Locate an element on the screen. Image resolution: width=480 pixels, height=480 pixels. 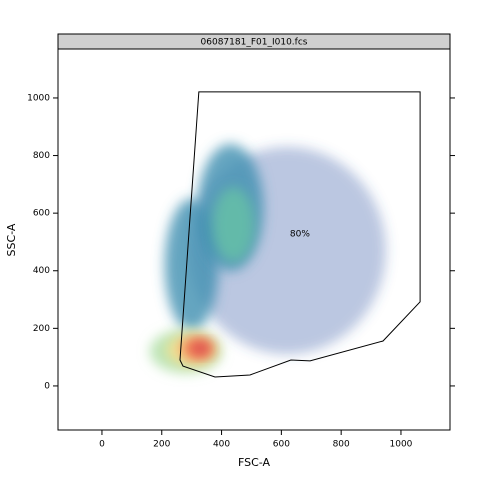
x-axis-title: FSC-A is located at coordinates (254, 462).